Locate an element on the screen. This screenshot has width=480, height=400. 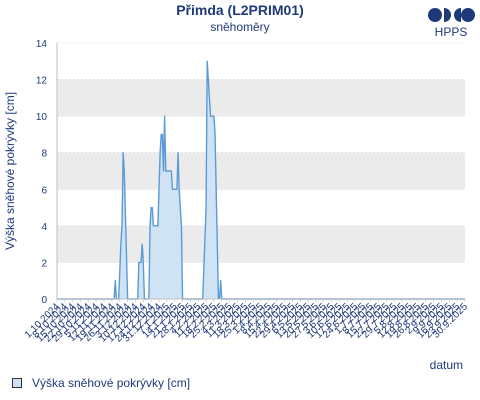
chart-subtitle: sněhoměry is located at coordinates (240, 27).